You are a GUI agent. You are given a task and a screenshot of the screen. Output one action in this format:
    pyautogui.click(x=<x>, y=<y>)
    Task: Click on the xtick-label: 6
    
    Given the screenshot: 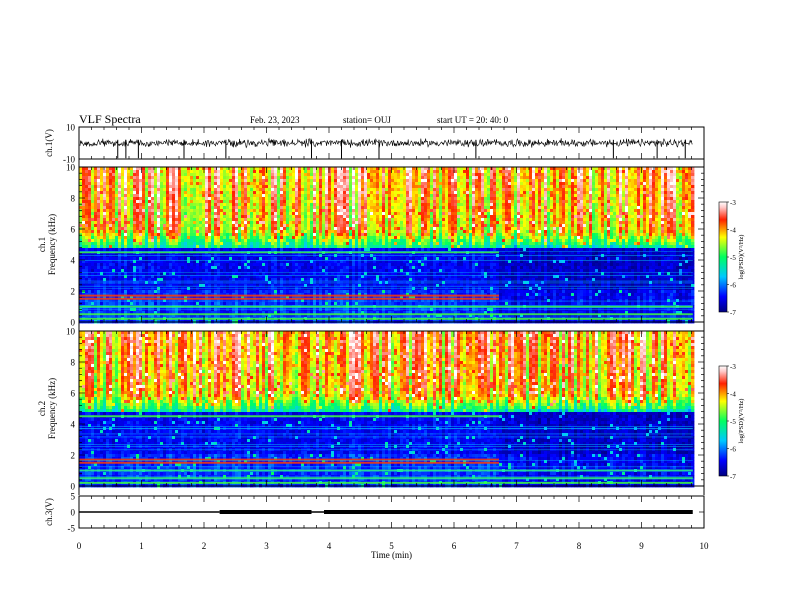 What is the action you would take?
    pyautogui.click(x=454, y=546)
    